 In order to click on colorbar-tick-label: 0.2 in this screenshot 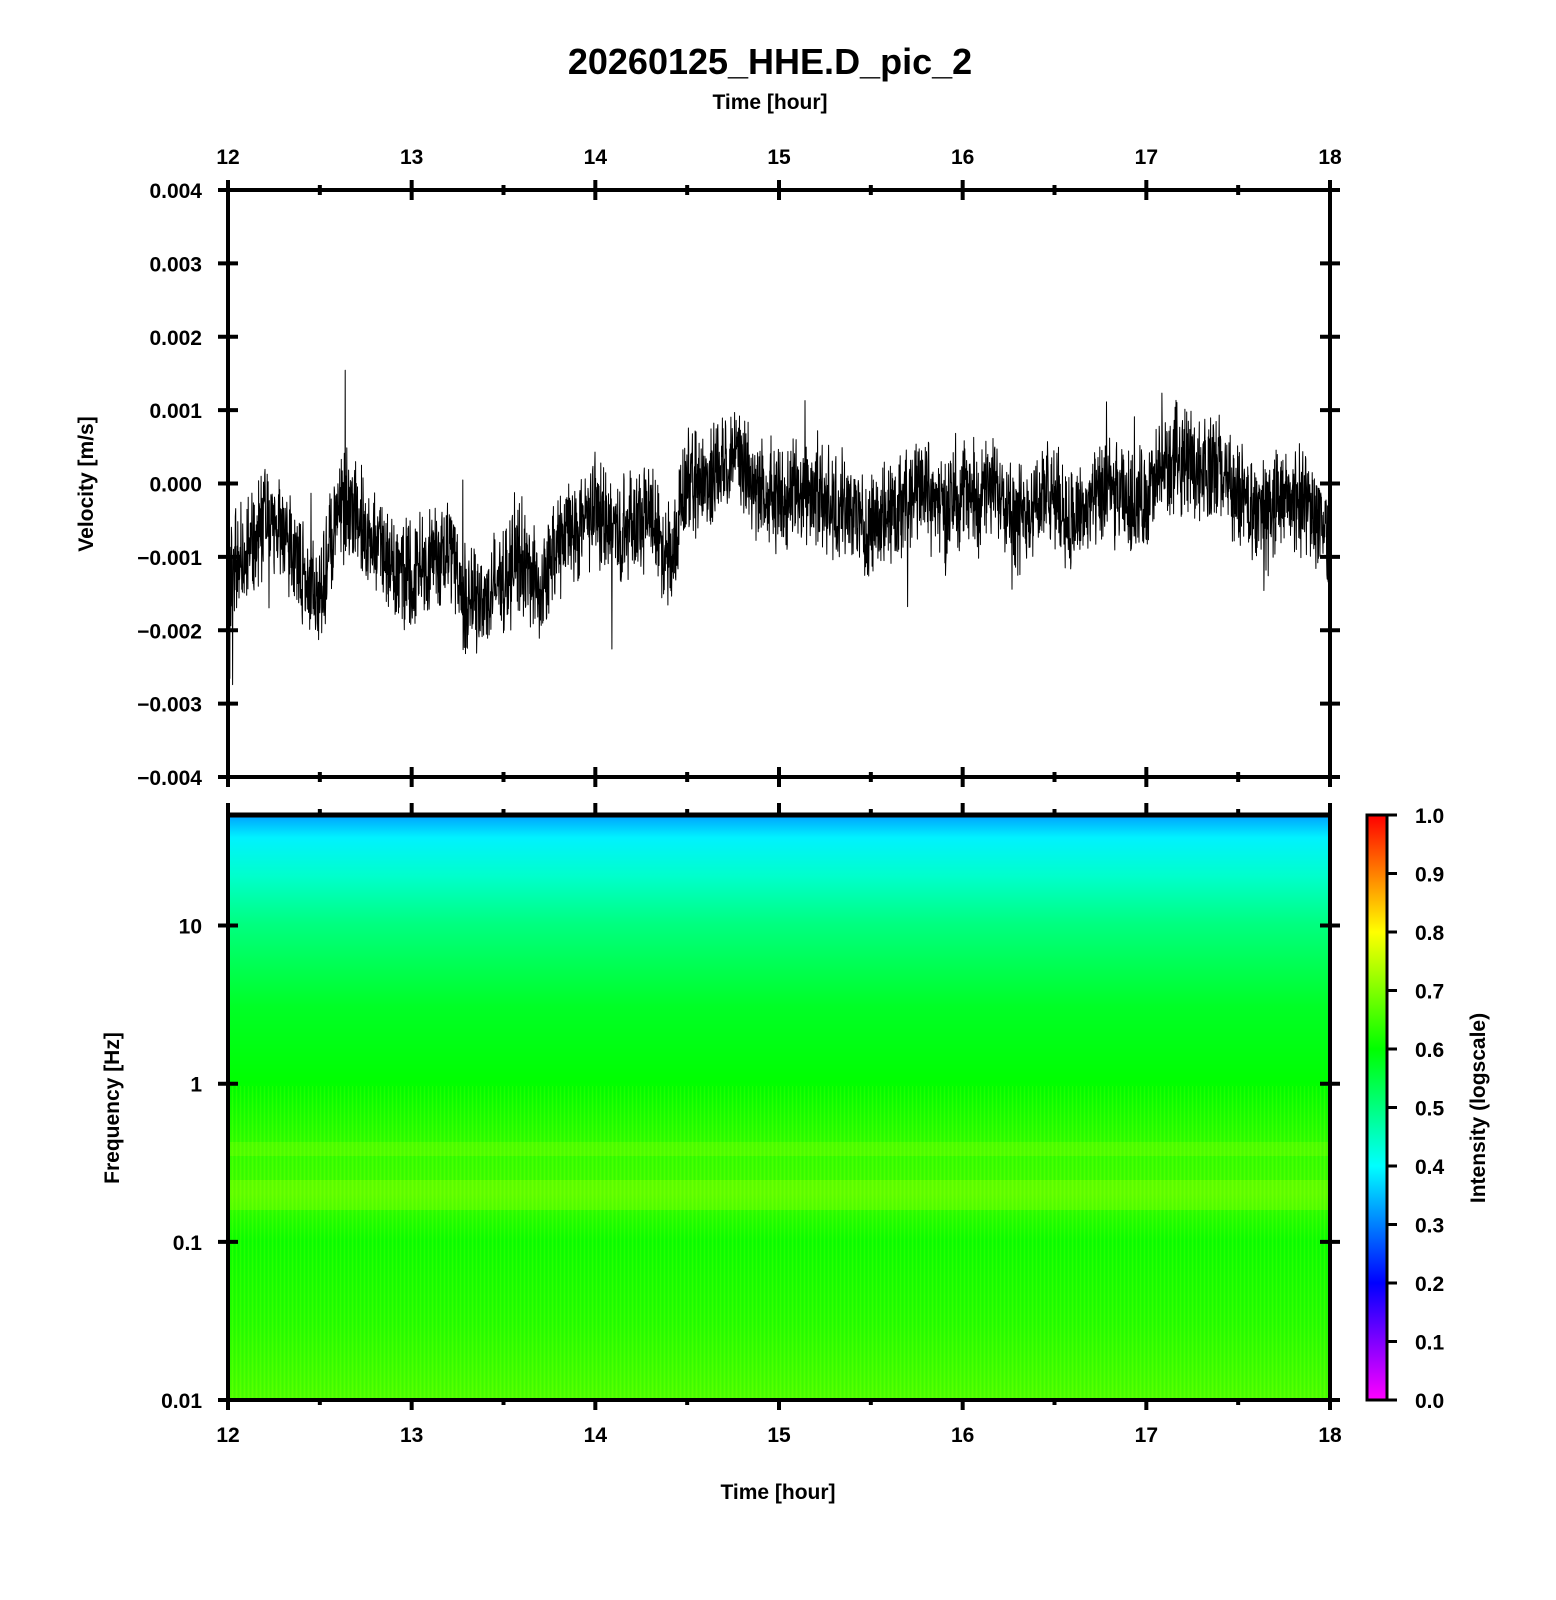, I will do `click(1429, 1284)`.